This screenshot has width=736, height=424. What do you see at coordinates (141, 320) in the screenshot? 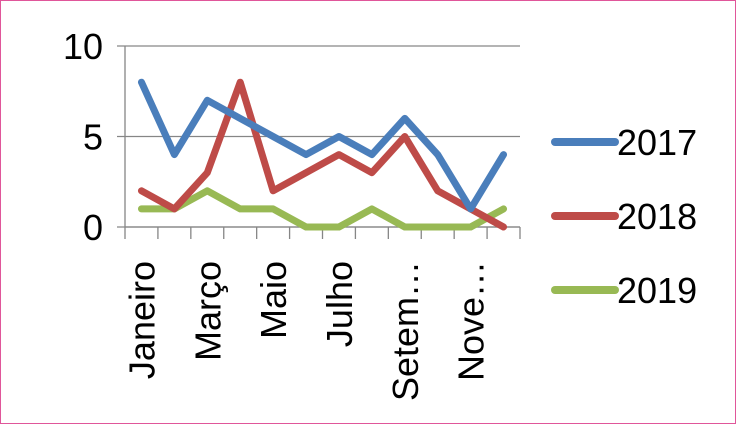
I see `x-tick-label-0: Janeiro` at bounding box center [141, 320].